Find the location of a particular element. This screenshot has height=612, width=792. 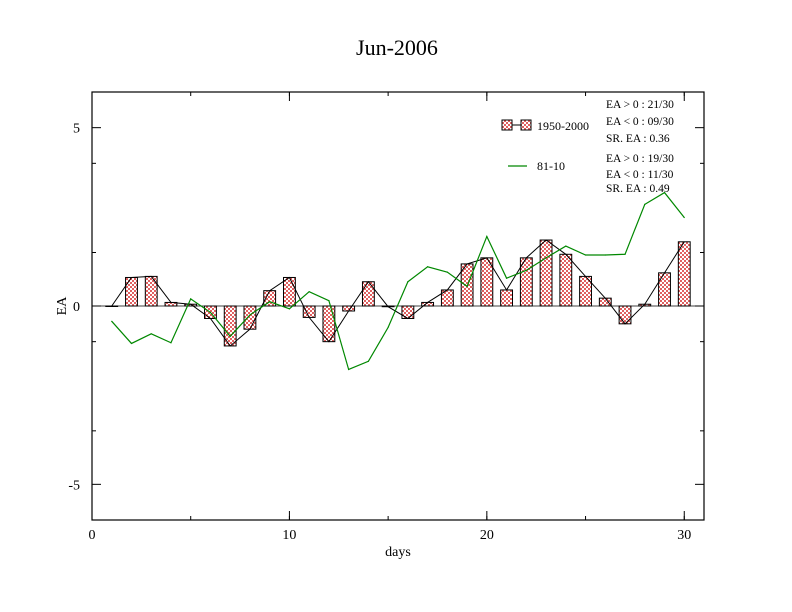

x-tick-label: 0 is located at coordinates (92, 535).